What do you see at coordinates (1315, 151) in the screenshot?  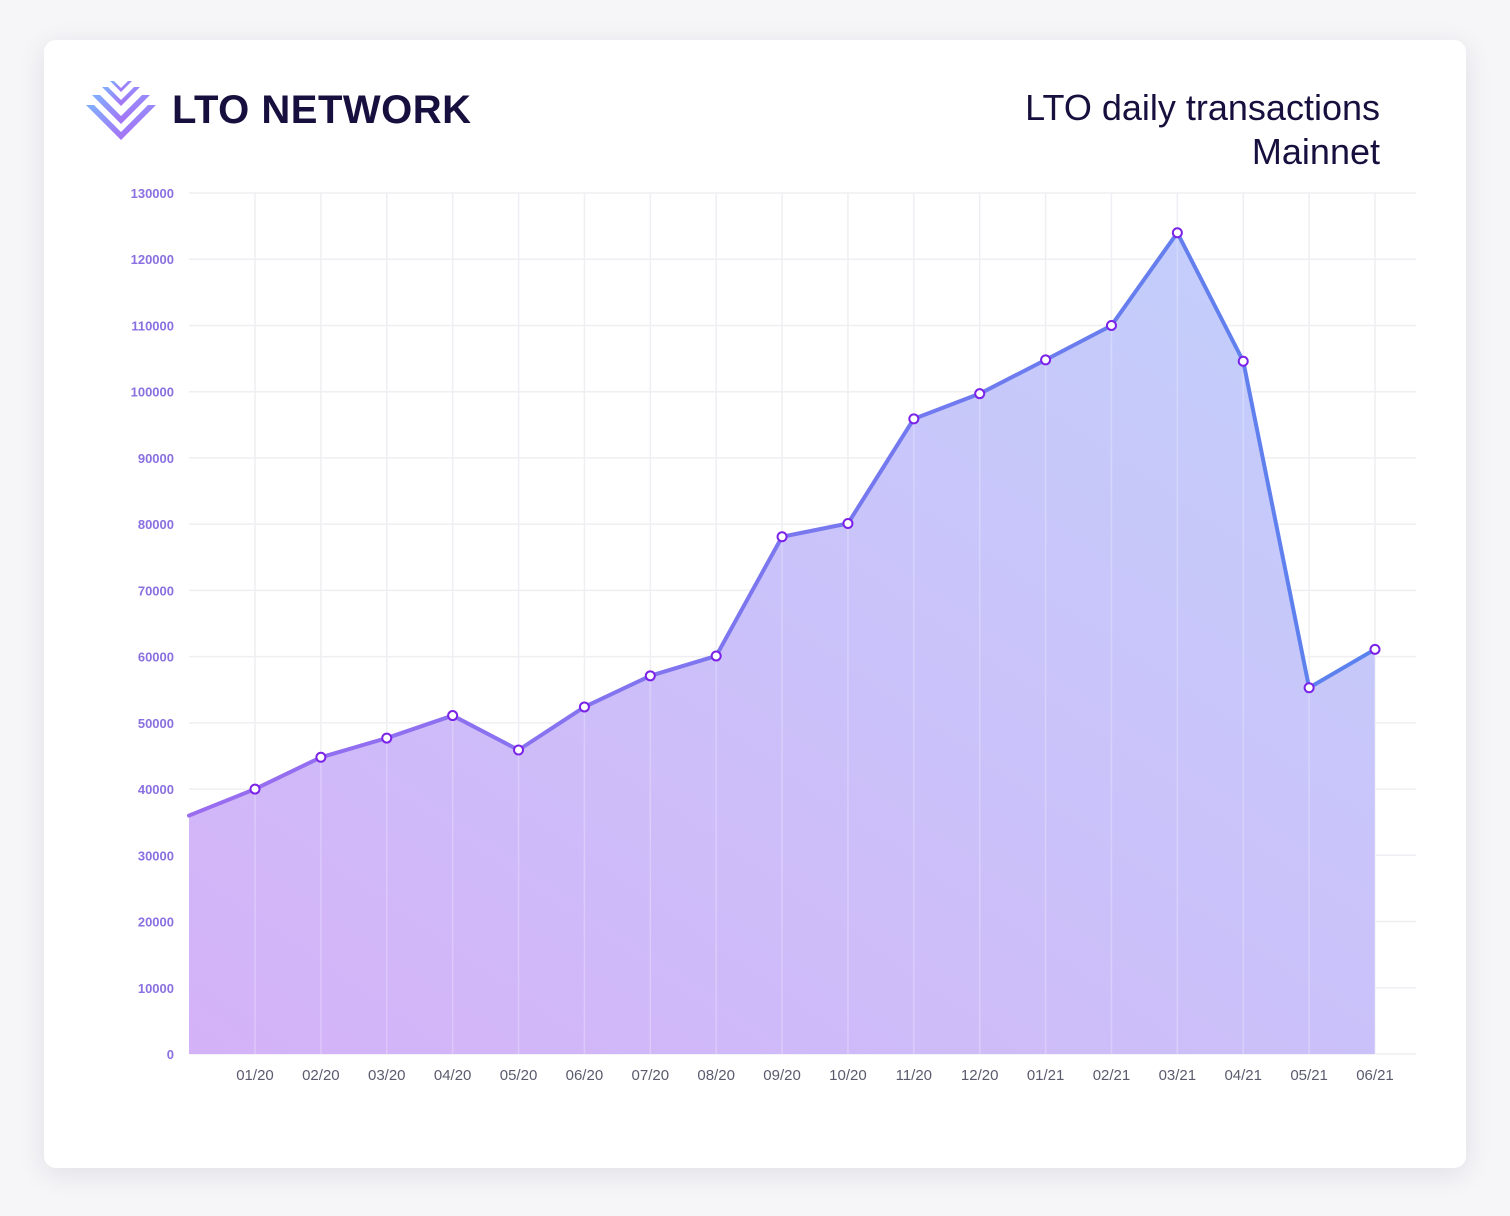 I see `chart-subtitle: Mainnet` at bounding box center [1315, 151].